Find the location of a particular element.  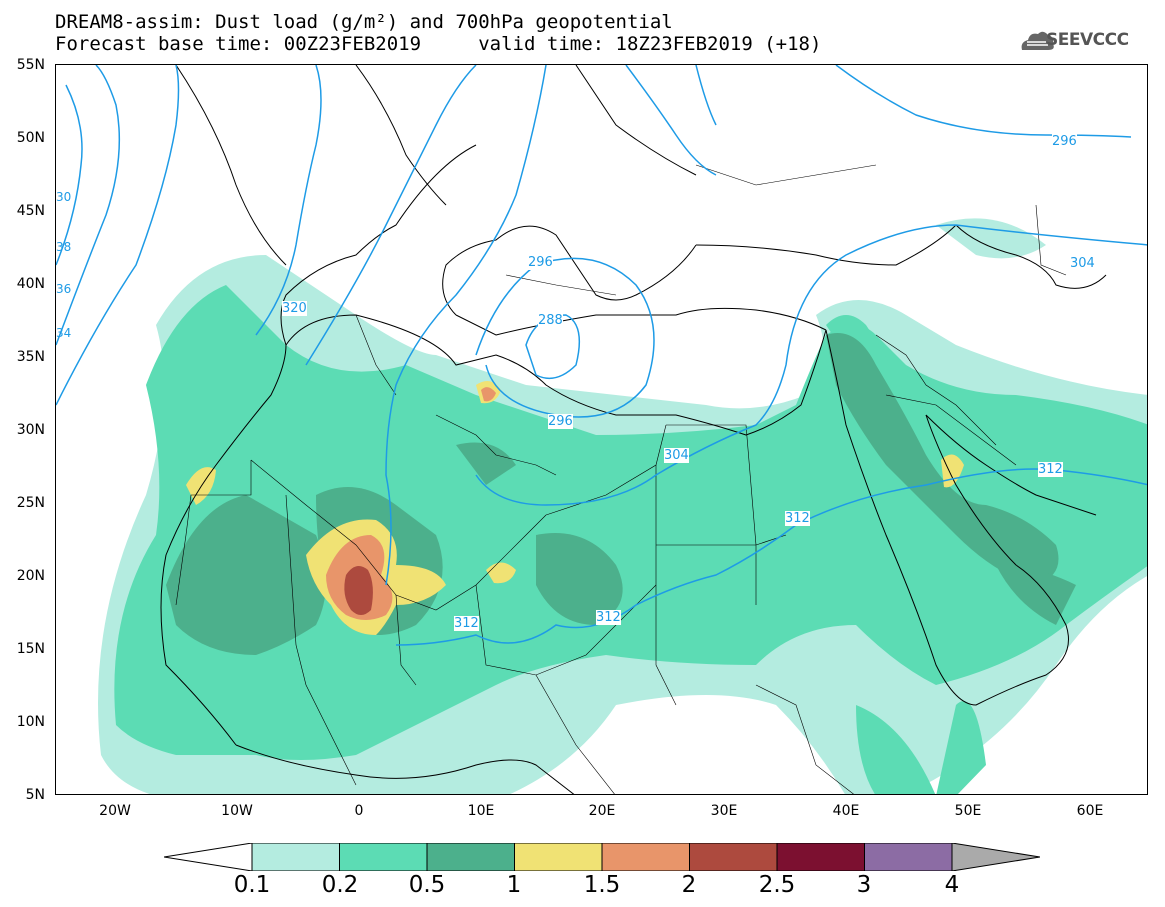

contour-label-296-ne: 296 is located at coordinates (1064, 141).